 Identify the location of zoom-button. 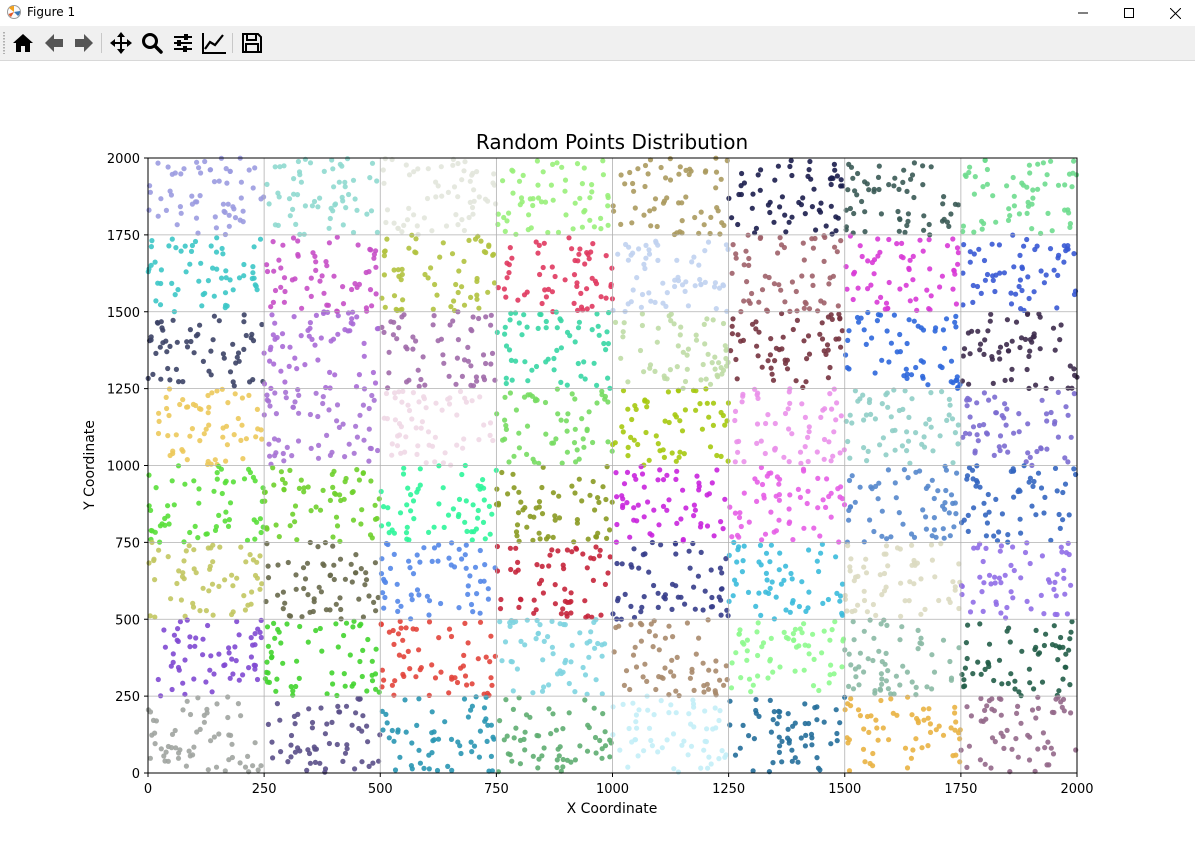
(152, 43).